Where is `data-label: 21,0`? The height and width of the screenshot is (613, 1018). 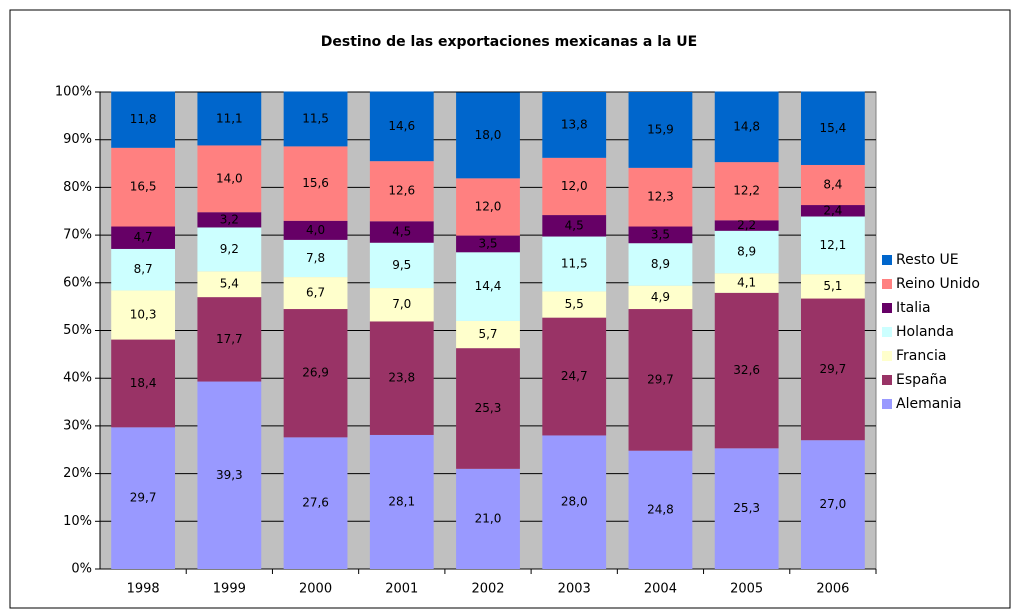 data-label: 21,0 is located at coordinates (488, 518).